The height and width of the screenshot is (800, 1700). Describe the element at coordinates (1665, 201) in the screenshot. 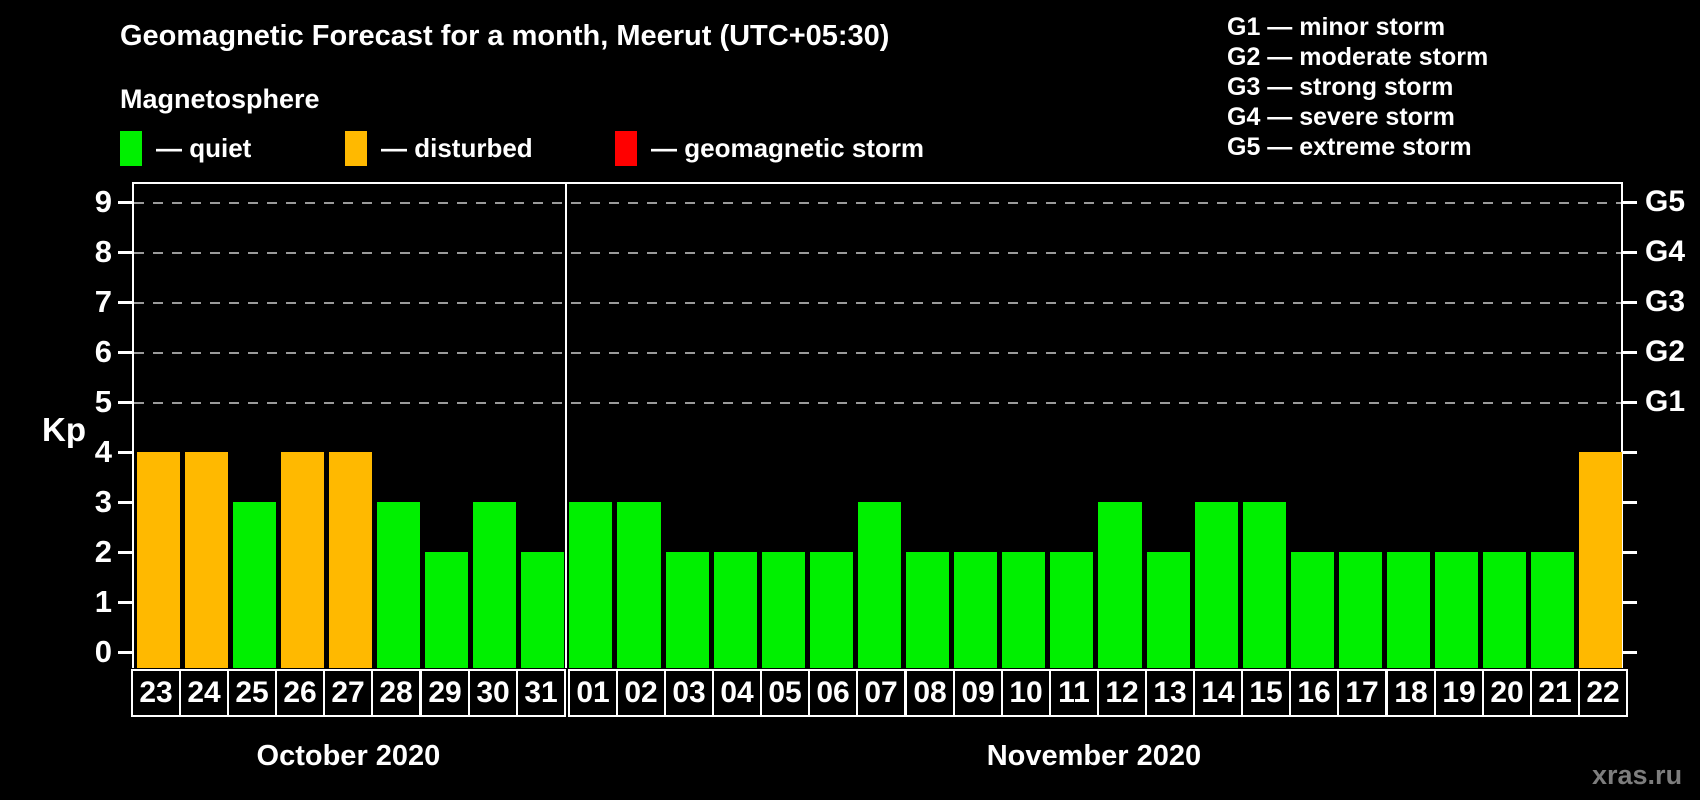

I see `g-scale-label-g5: G5` at that location.